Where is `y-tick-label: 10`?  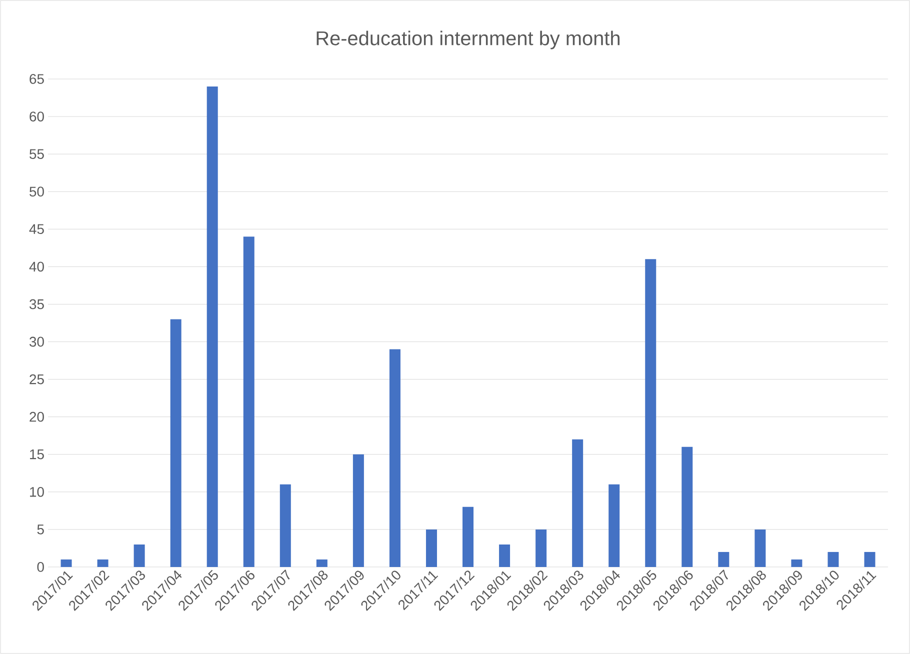 y-tick-label: 10 is located at coordinates (37, 491).